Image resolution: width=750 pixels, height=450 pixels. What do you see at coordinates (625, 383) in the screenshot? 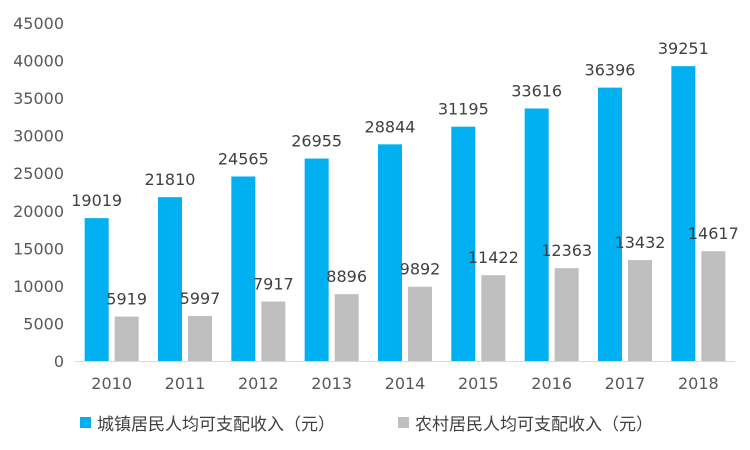
I see `x-tick-label: 2017` at bounding box center [625, 383].